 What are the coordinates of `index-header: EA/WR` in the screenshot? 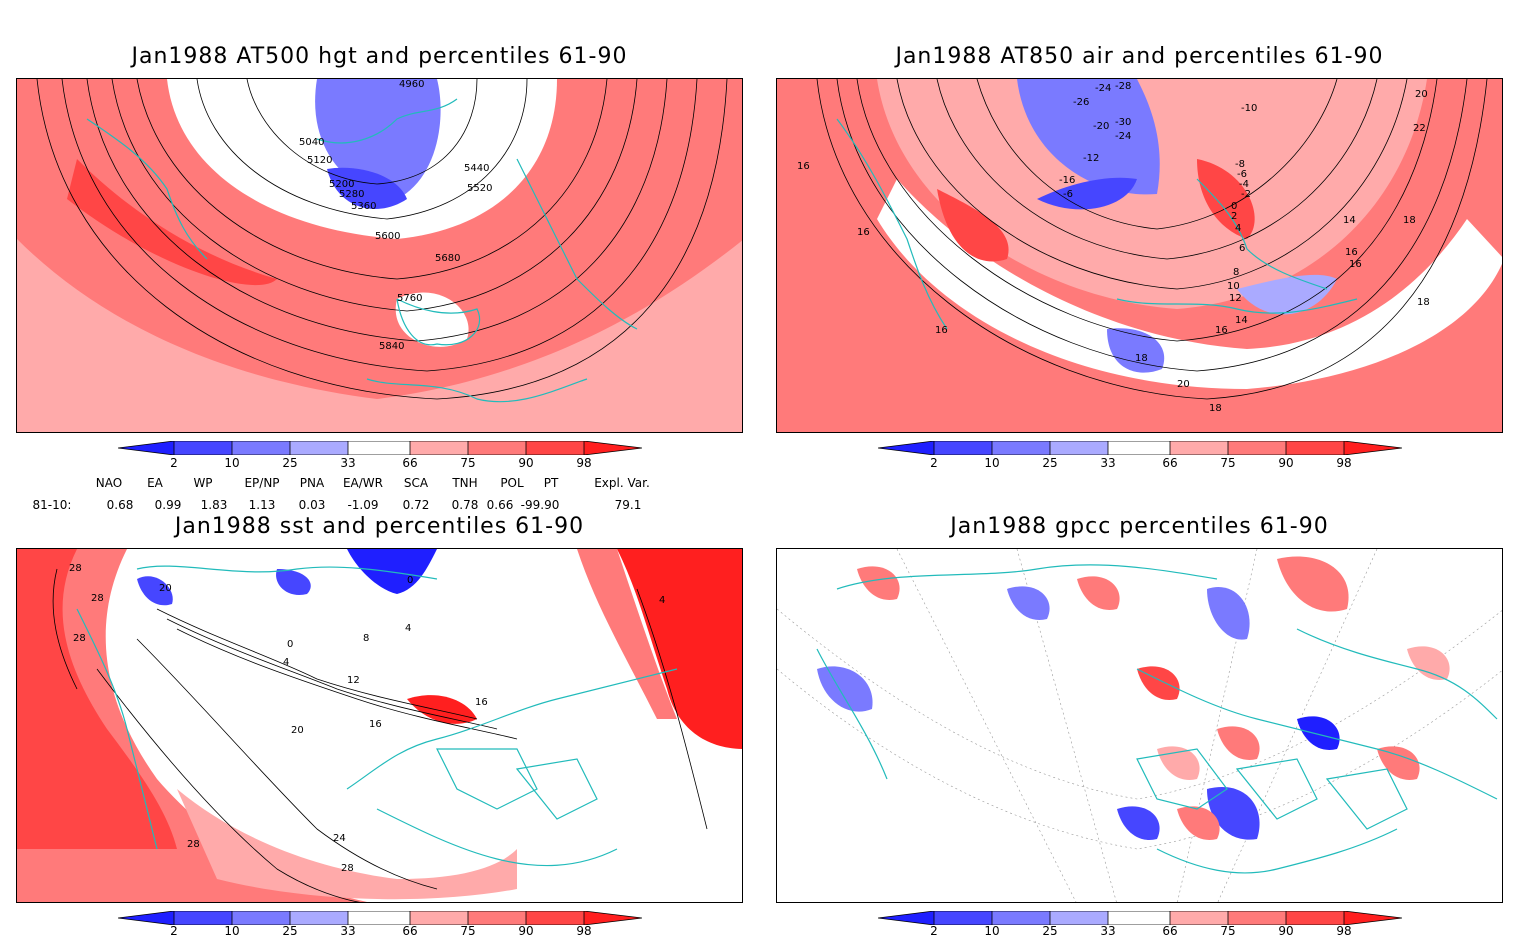 It's located at (363, 483).